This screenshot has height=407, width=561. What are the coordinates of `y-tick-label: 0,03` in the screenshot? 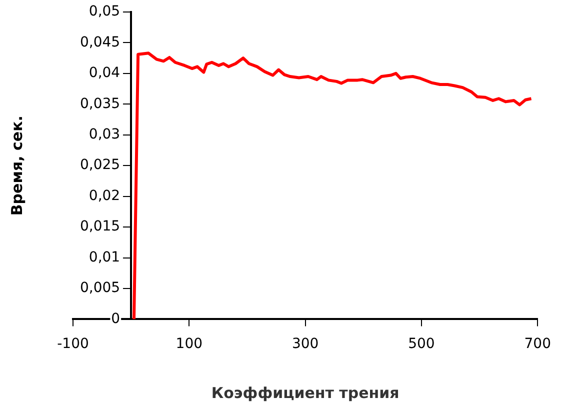 It's located at (104, 134).